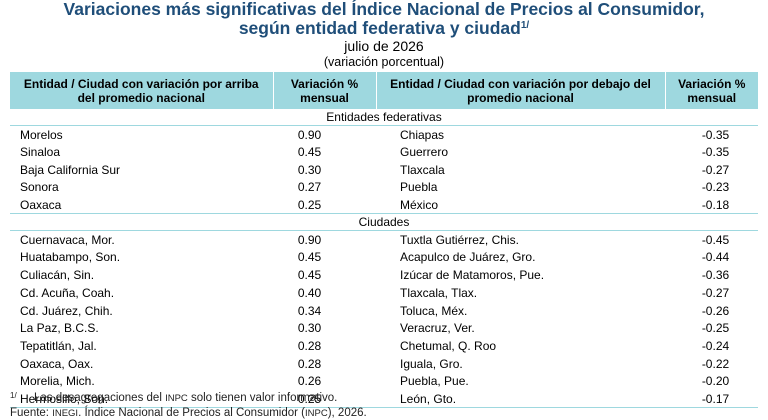  Describe the element at coordinates (434, 310) in the screenshot. I see `below-name-cell: Toluca, Méx.` at that location.